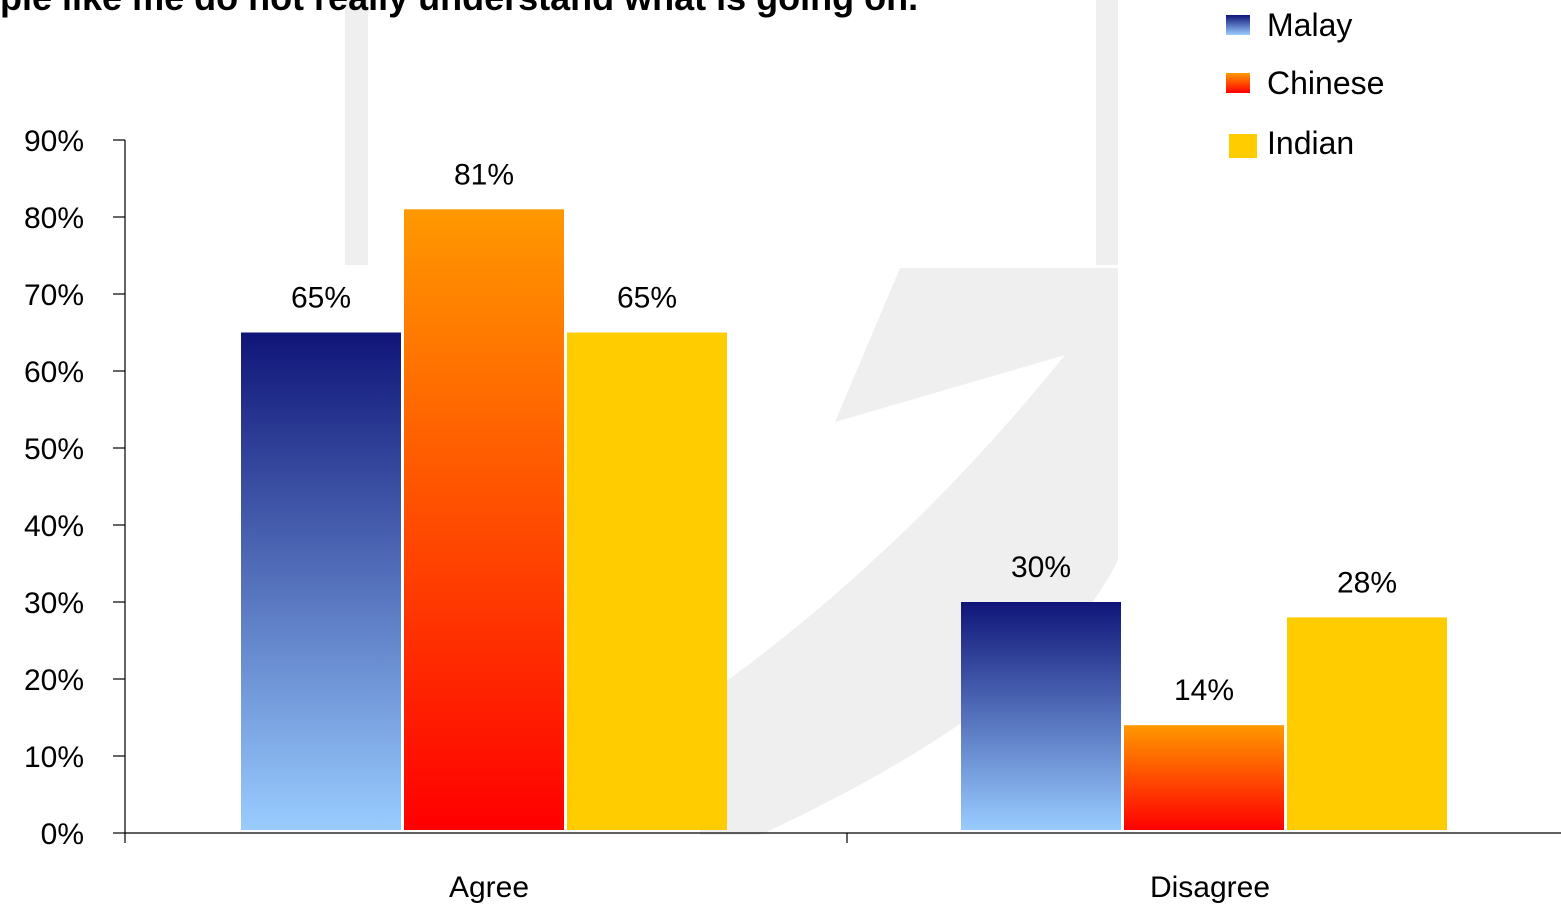 The width and height of the screenshot is (1561, 905). Describe the element at coordinates (647, 581) in the screenshot. I see `bar-indian-agree` at that location.